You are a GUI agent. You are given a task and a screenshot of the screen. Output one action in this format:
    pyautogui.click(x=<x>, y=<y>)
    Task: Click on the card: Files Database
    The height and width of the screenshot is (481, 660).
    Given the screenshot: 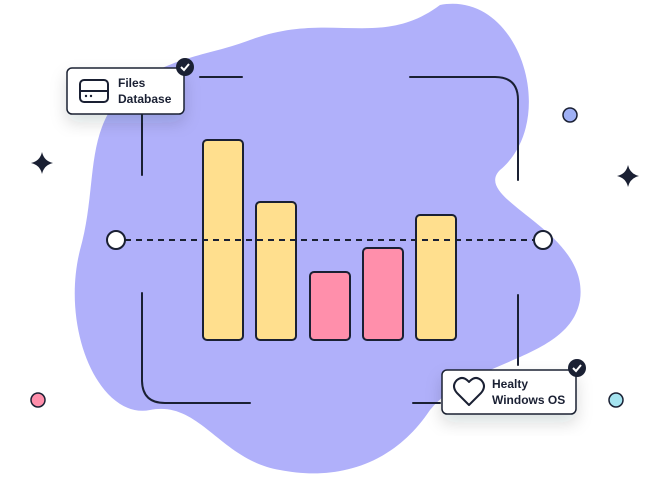 What is the action you would take?
    pyautogui.click(x=130, y=86)
    